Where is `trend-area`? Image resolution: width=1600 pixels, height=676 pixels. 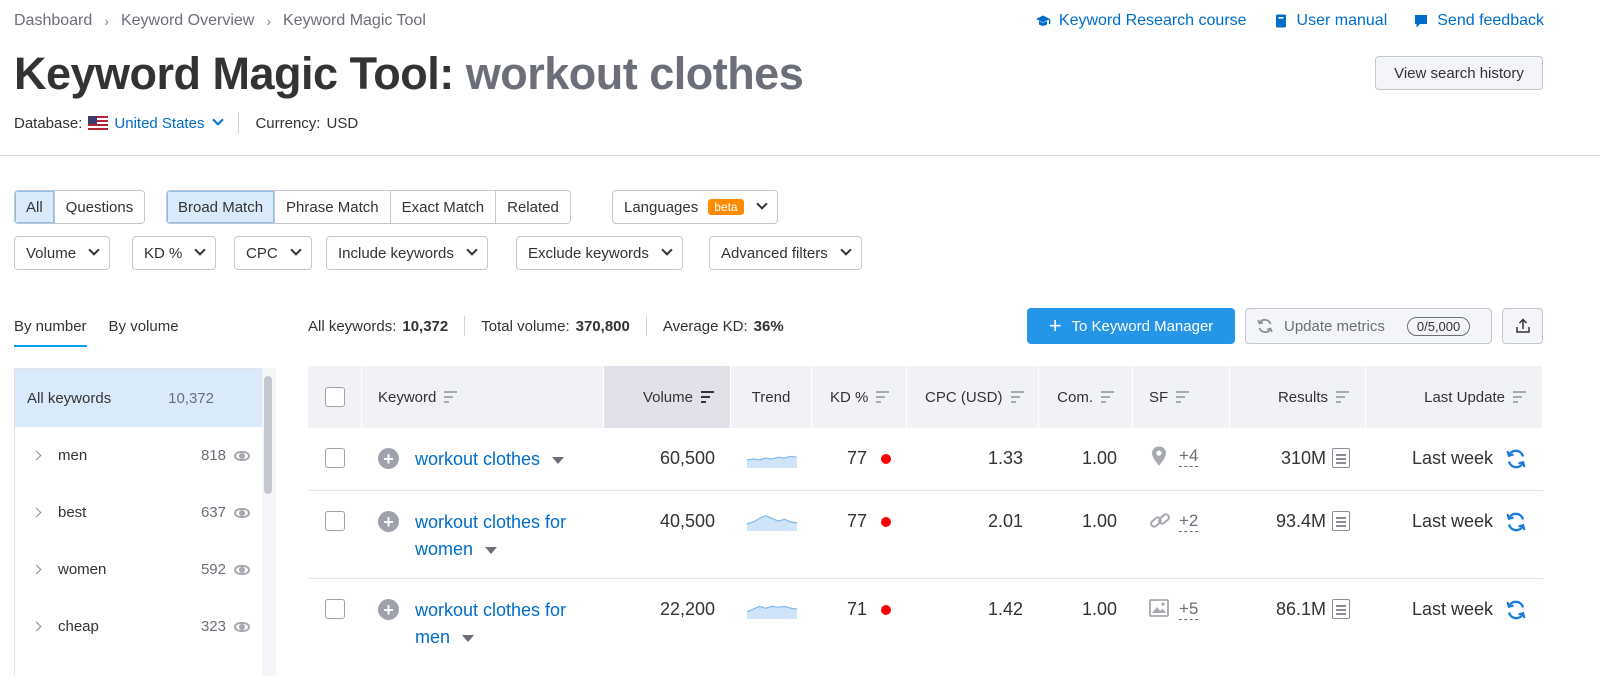 trend-area is located at coordinates (771, 462).